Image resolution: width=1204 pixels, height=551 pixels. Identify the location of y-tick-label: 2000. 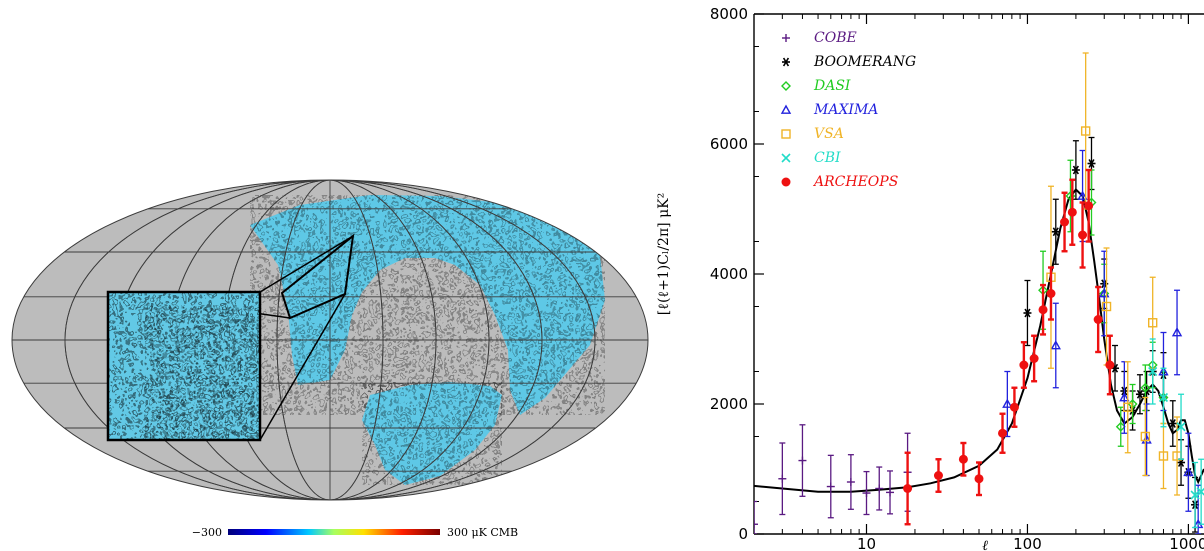
(729, 404).